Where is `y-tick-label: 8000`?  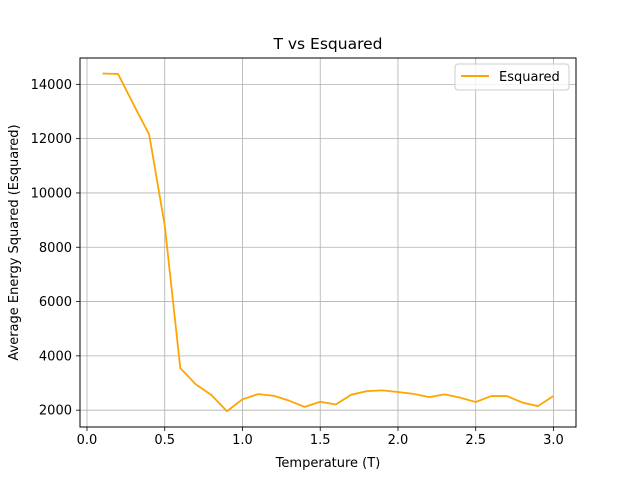 y-tick-label: 8000 is located at coordinates (55, 248).